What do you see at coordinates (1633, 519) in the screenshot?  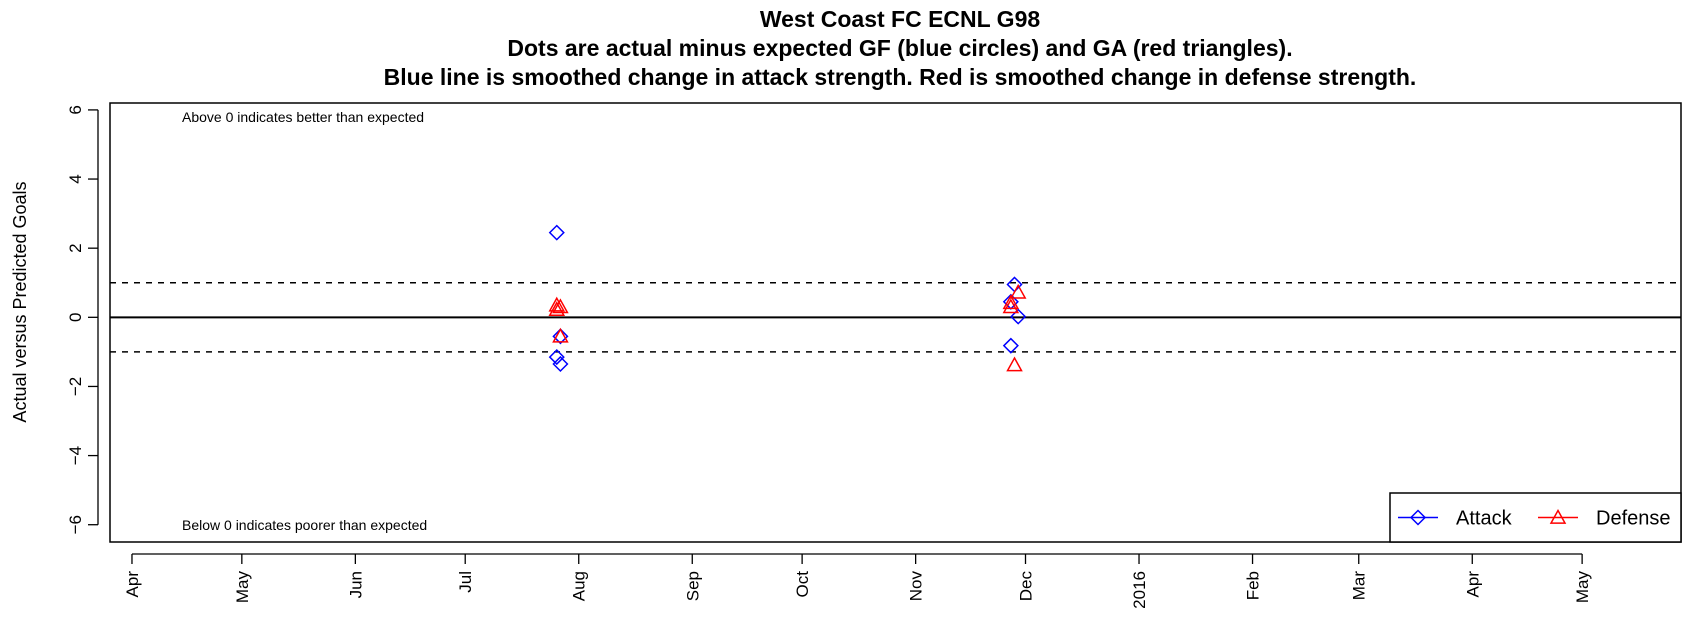 I see `legend-label-defense: Defense` at bounding box center [1633, 519].